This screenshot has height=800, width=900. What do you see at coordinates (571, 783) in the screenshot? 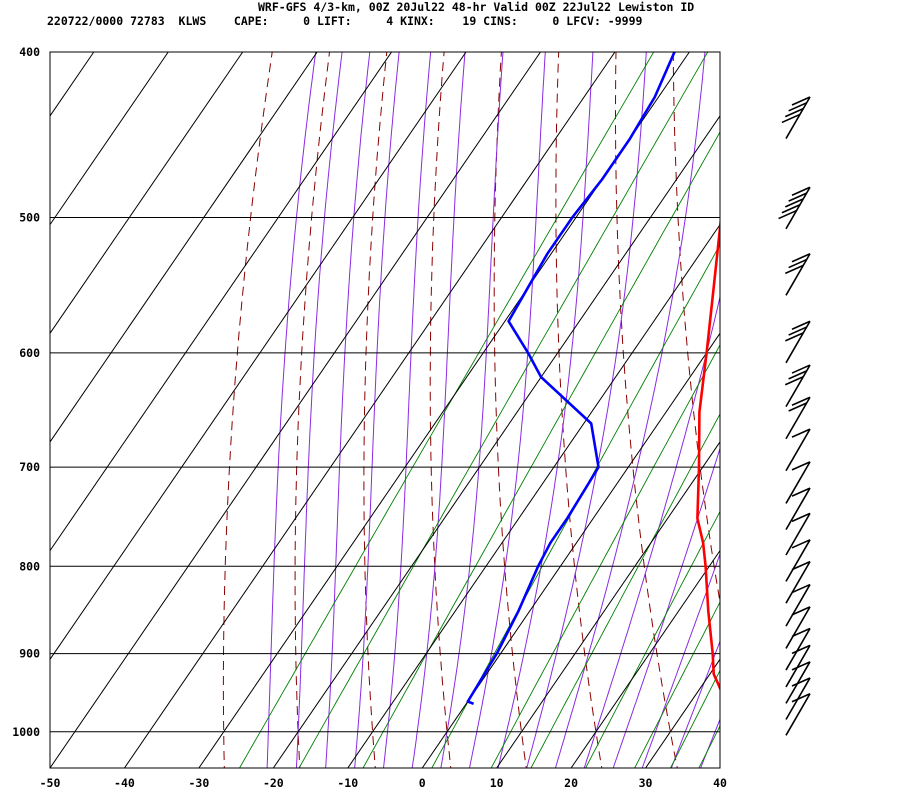
I see `x-tick-label: 20` at bounding box center [571, 783].